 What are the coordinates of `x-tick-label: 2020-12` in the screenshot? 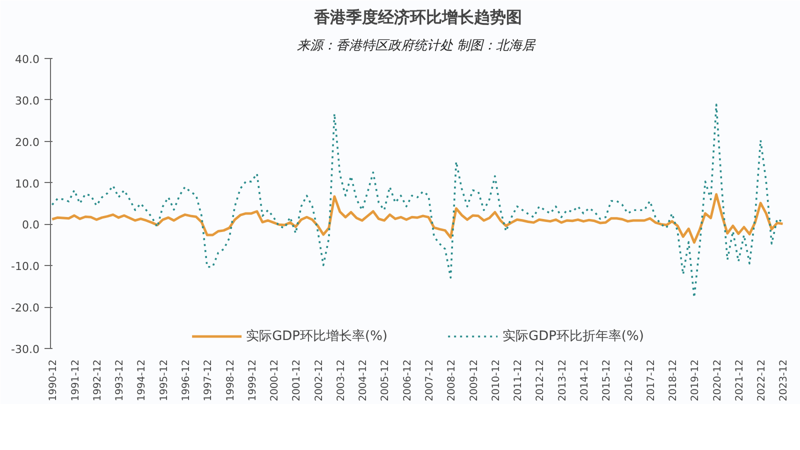 It's located at (718, 380).